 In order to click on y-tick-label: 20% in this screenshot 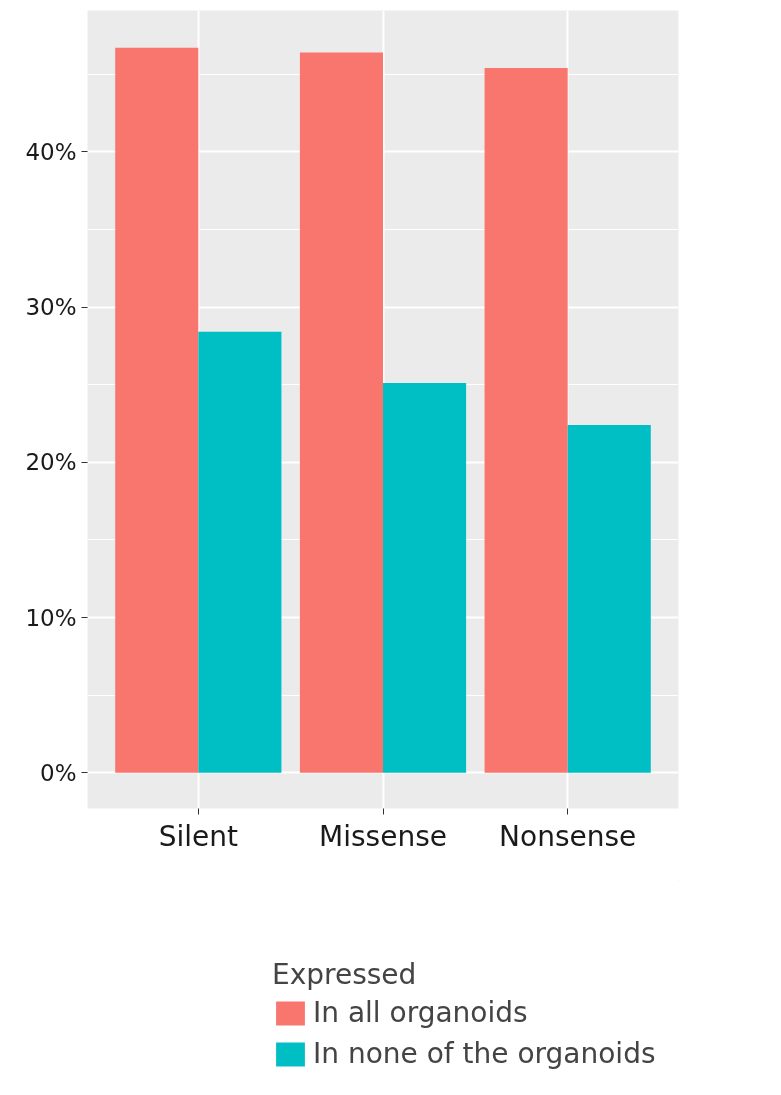, I will do `click(51, 462)`.